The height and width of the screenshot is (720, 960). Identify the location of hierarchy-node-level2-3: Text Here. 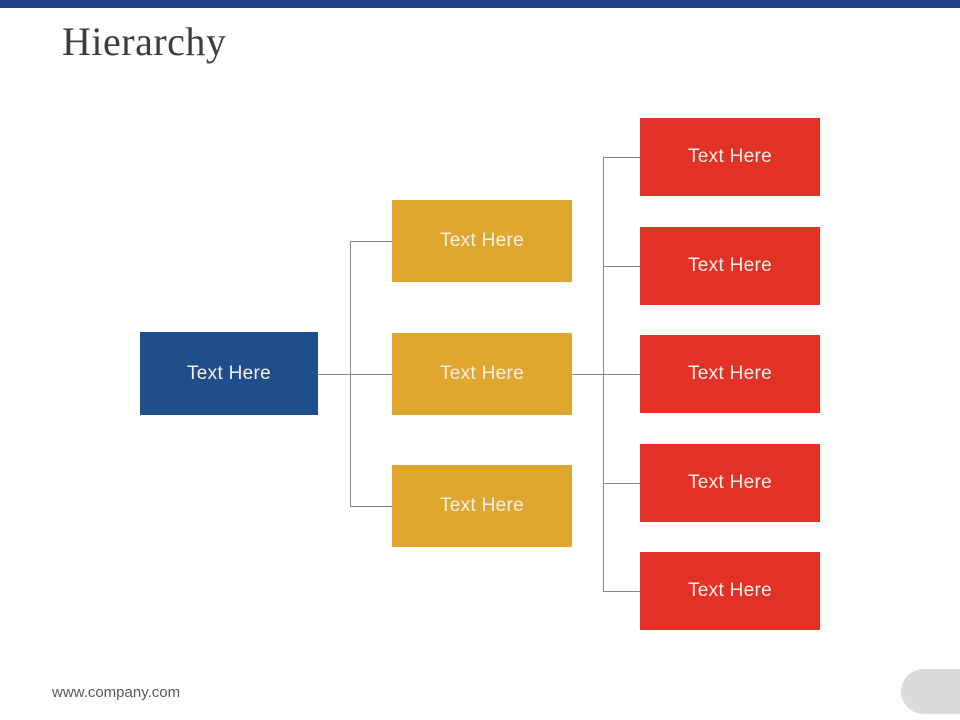
(482, 506).